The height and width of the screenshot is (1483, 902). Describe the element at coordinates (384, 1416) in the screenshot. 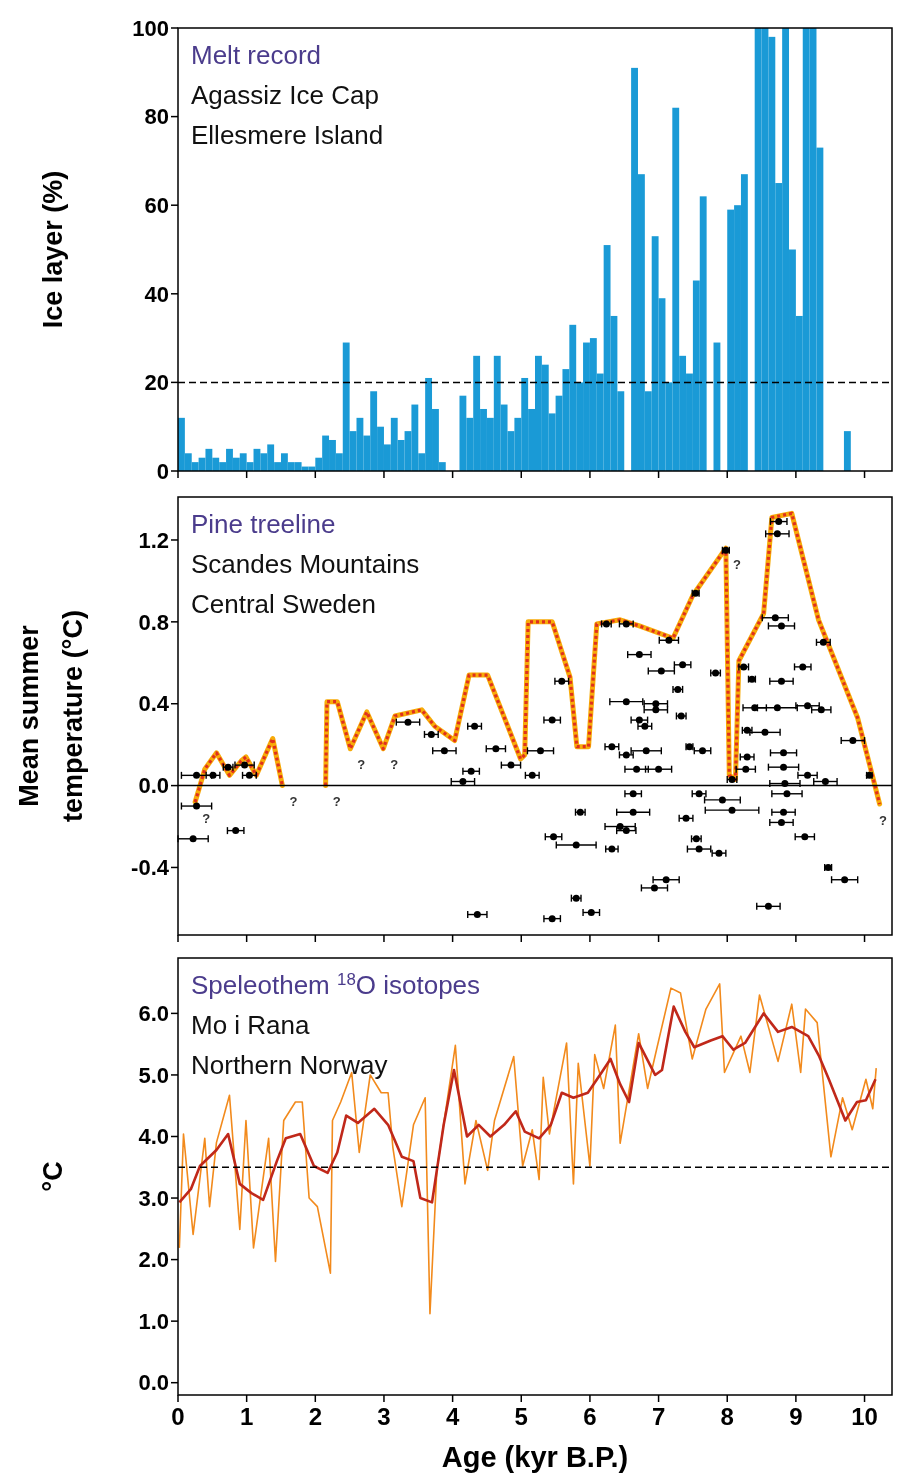

I see `x-tick-label: 3` at that location.